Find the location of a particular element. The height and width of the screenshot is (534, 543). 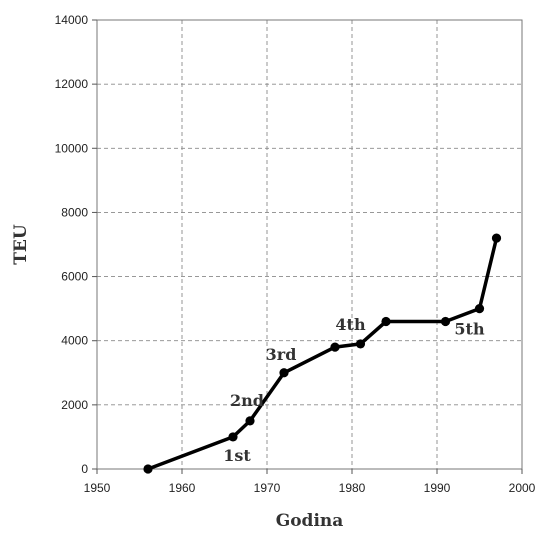

y-tick-label: 4000 is located at coordinates (74, 341).